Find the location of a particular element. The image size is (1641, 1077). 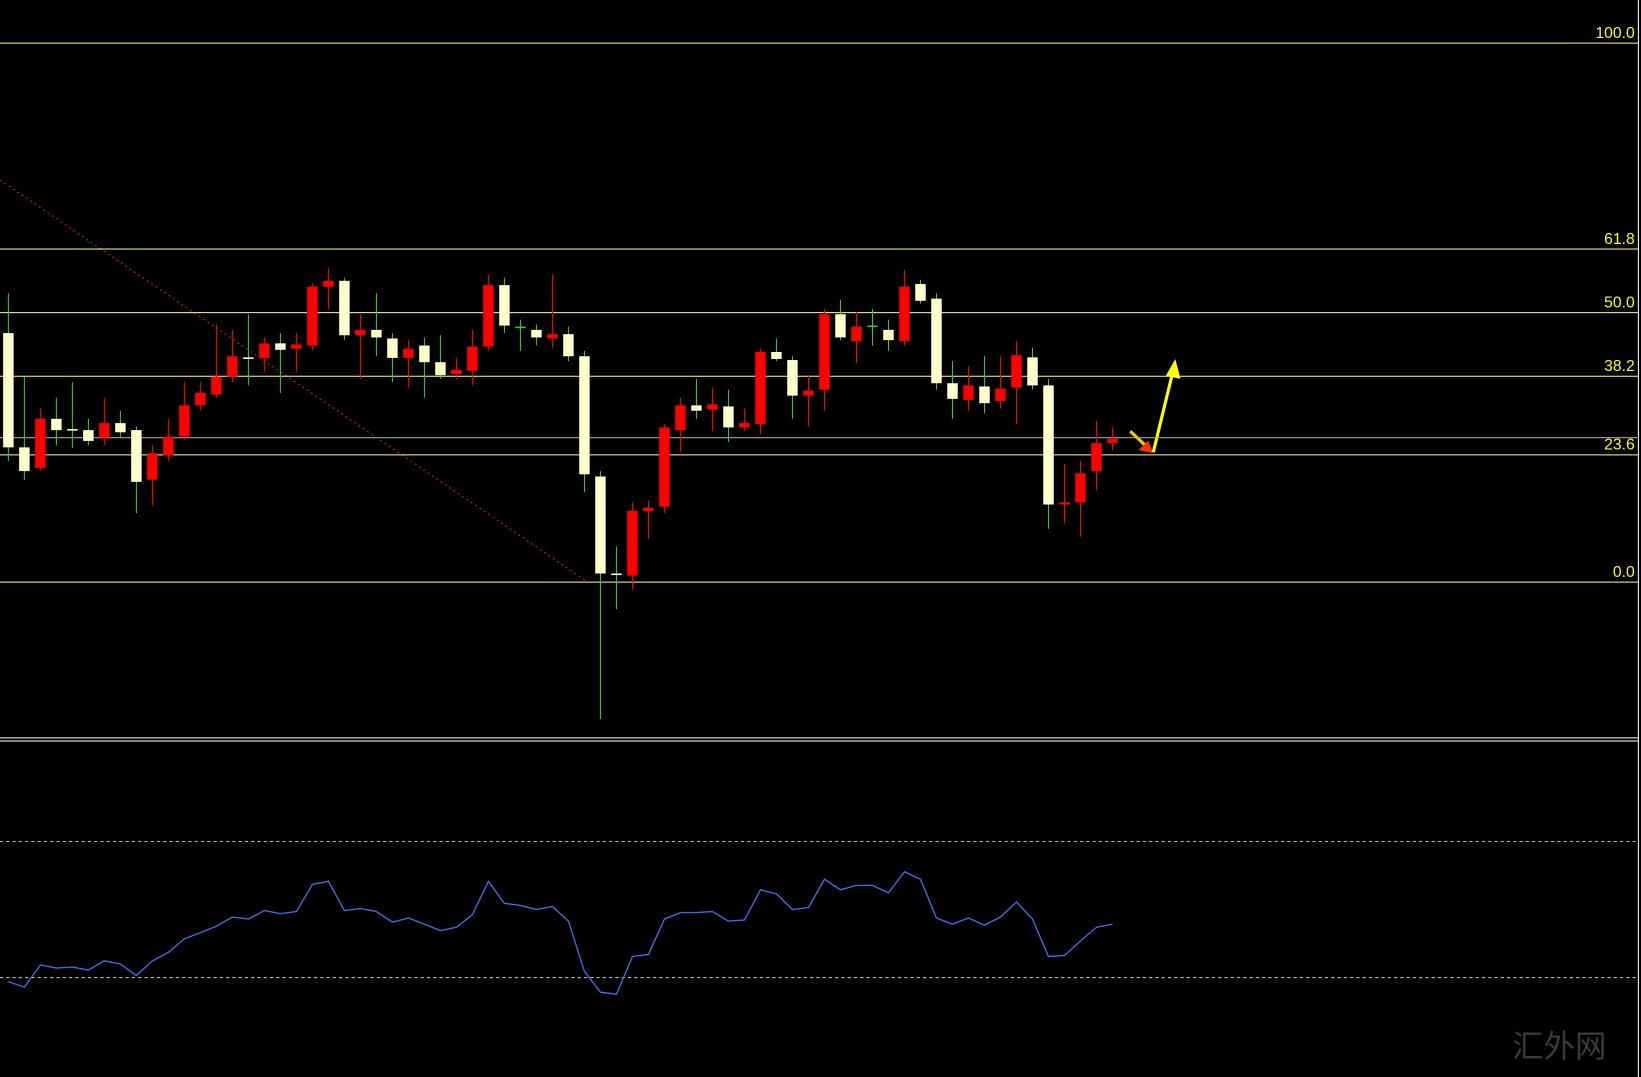

fib-label: 38.2 is located at coordinates (1619, 366).